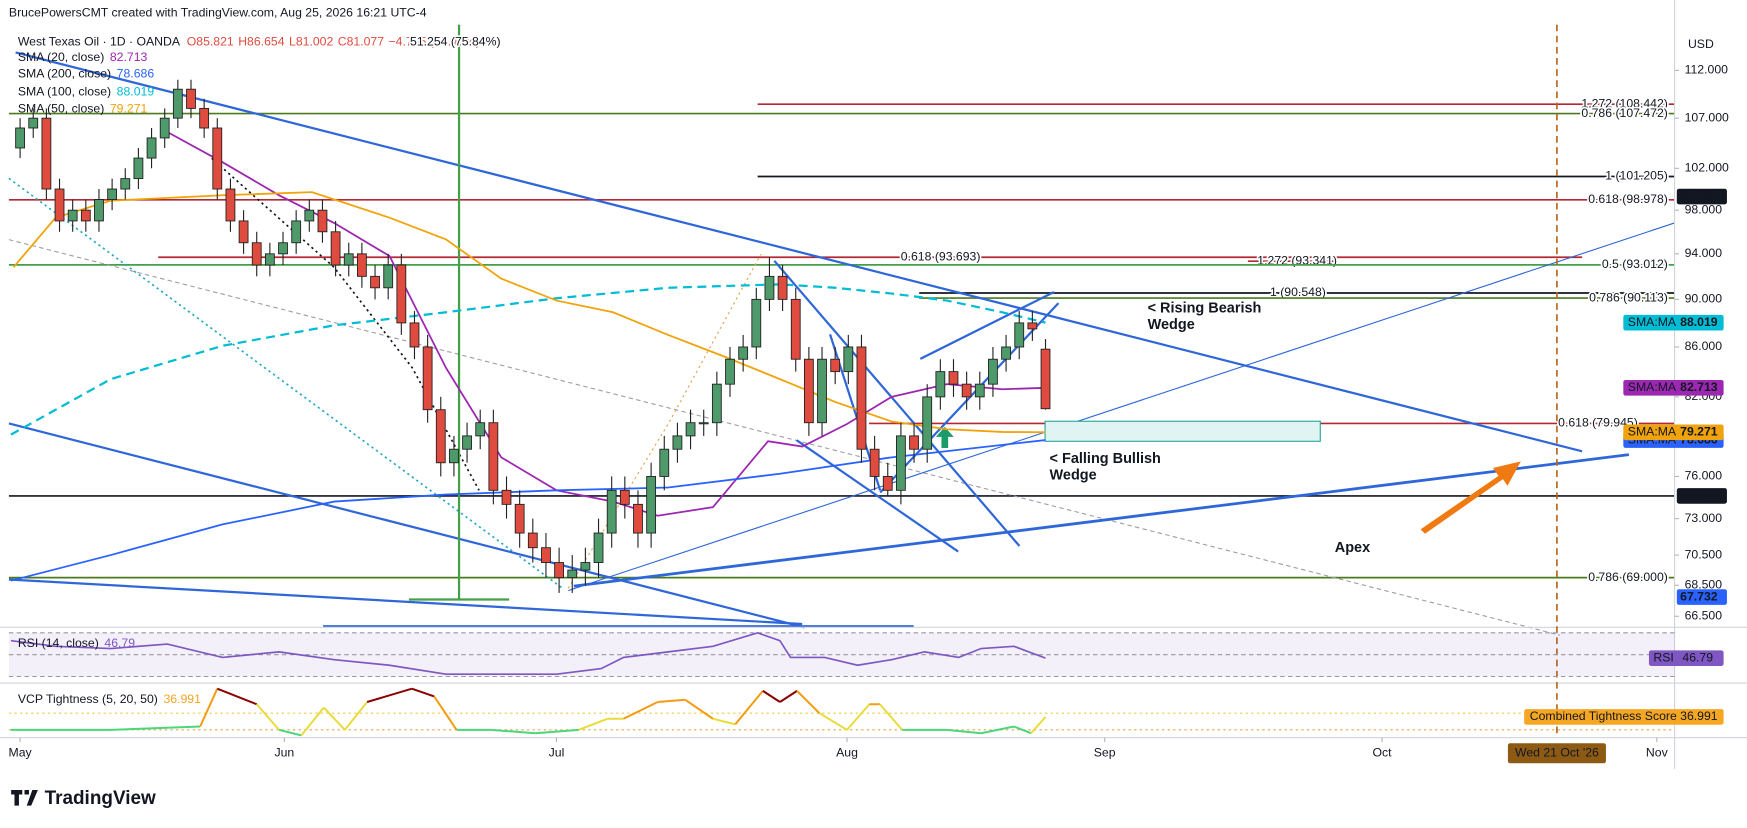 This screenshot has height=828, width=1747. Describe the element at coordinates (1699, 322) in the screenshot. I see `ma-tag-value: 88.019` at that location.